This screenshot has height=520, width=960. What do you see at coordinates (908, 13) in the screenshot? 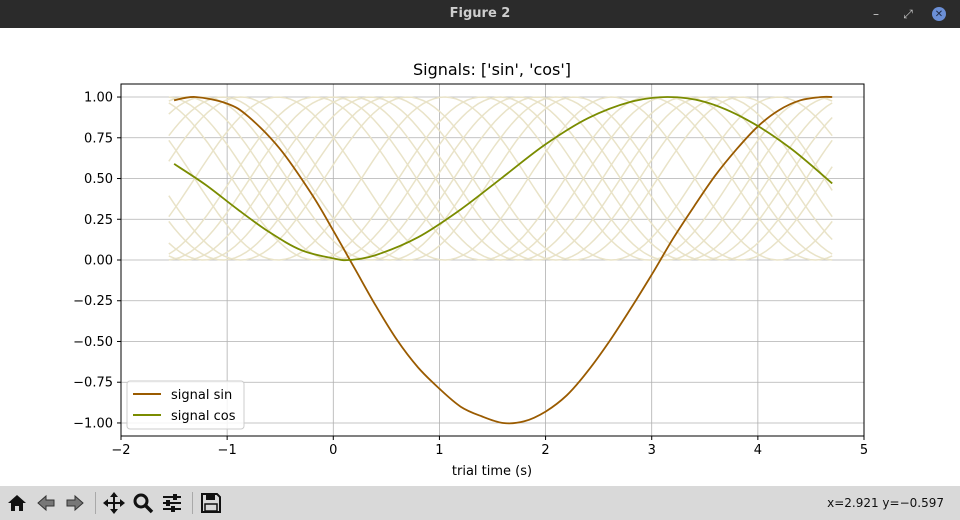
I see `restore-button: ⤢` at bounding box center [908, 13].